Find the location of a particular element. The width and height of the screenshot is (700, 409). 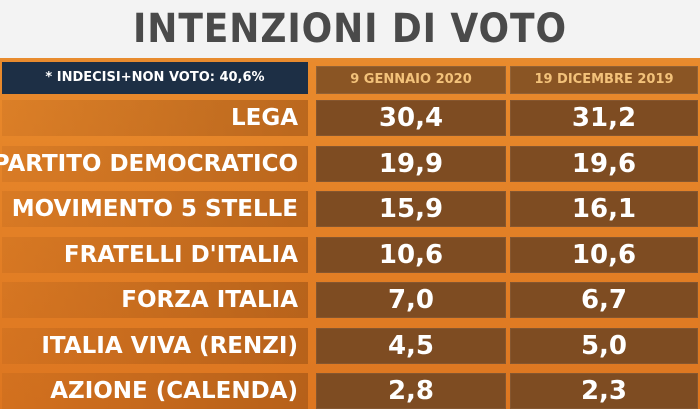

value-2020: 4,5 is located at coordinates (411, 345).